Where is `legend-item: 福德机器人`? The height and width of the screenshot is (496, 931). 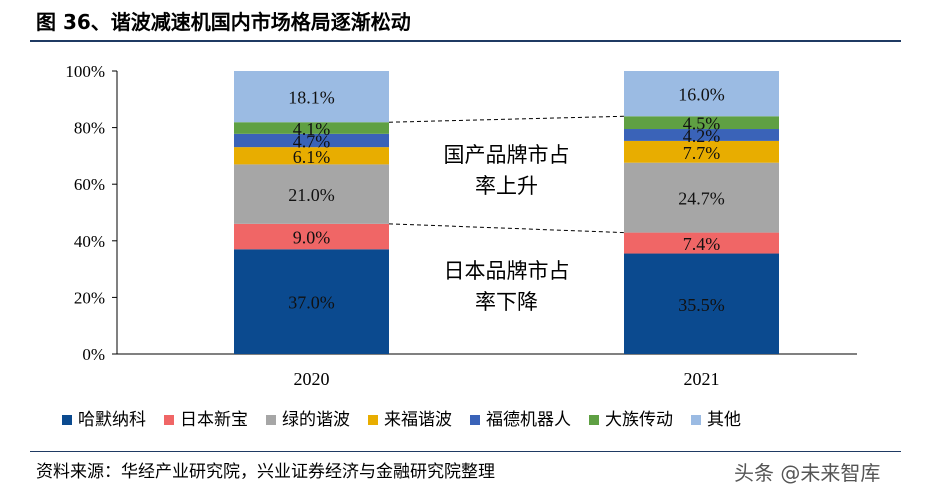 legend-item: 福德机器人 is located at coordinates (520, 417).